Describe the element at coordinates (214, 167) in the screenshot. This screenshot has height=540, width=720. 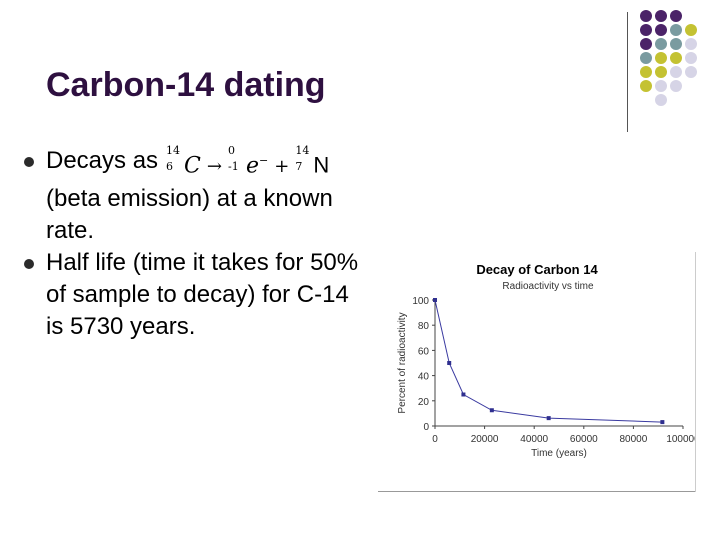
I see `reaction-arrow: →` at that location.